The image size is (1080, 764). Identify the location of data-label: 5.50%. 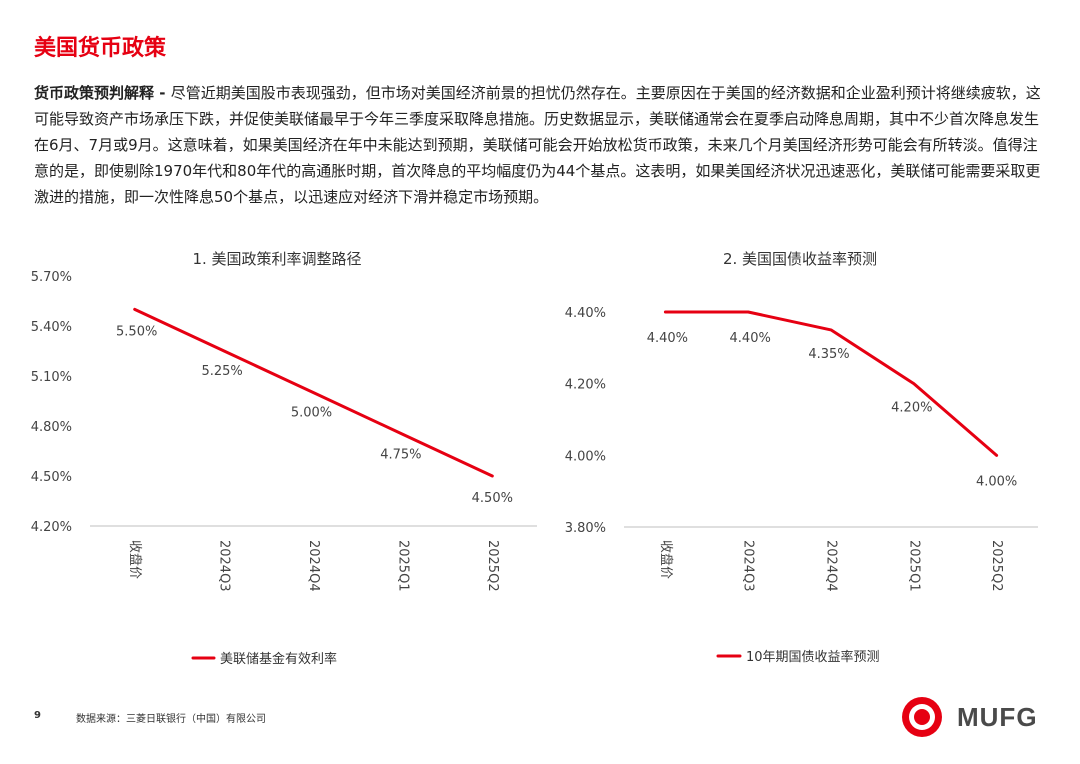
(136, 331).